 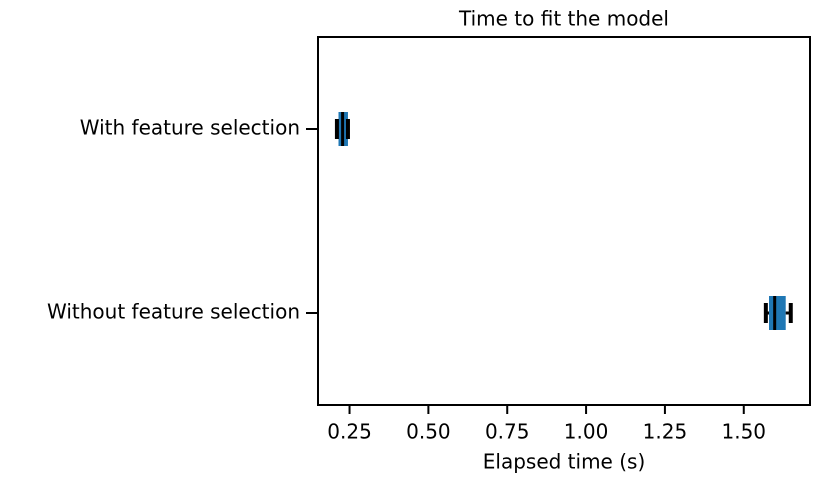 What do you see at coordinates (777, 313) in the screenshot?
I see `box` at bounding box center [777, 313].